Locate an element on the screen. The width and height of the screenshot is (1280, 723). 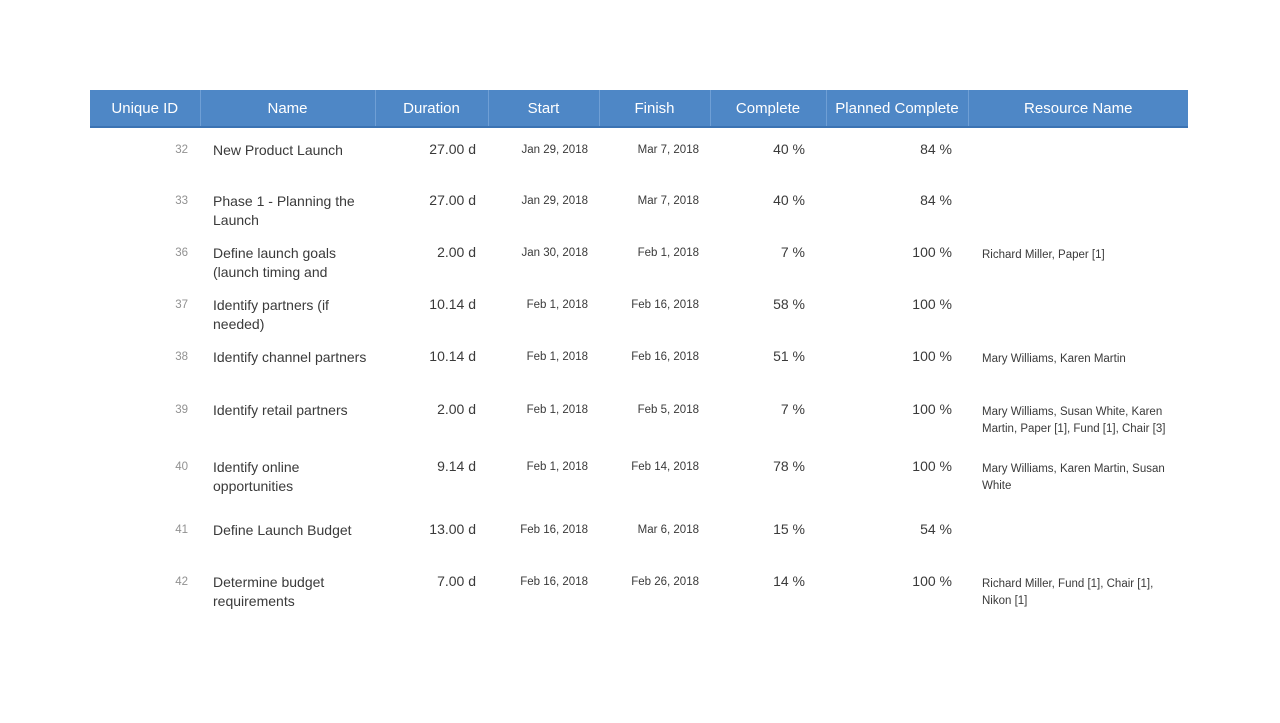
cell-finish: Feb 26, 2018 is located at coordinates (654, 591).